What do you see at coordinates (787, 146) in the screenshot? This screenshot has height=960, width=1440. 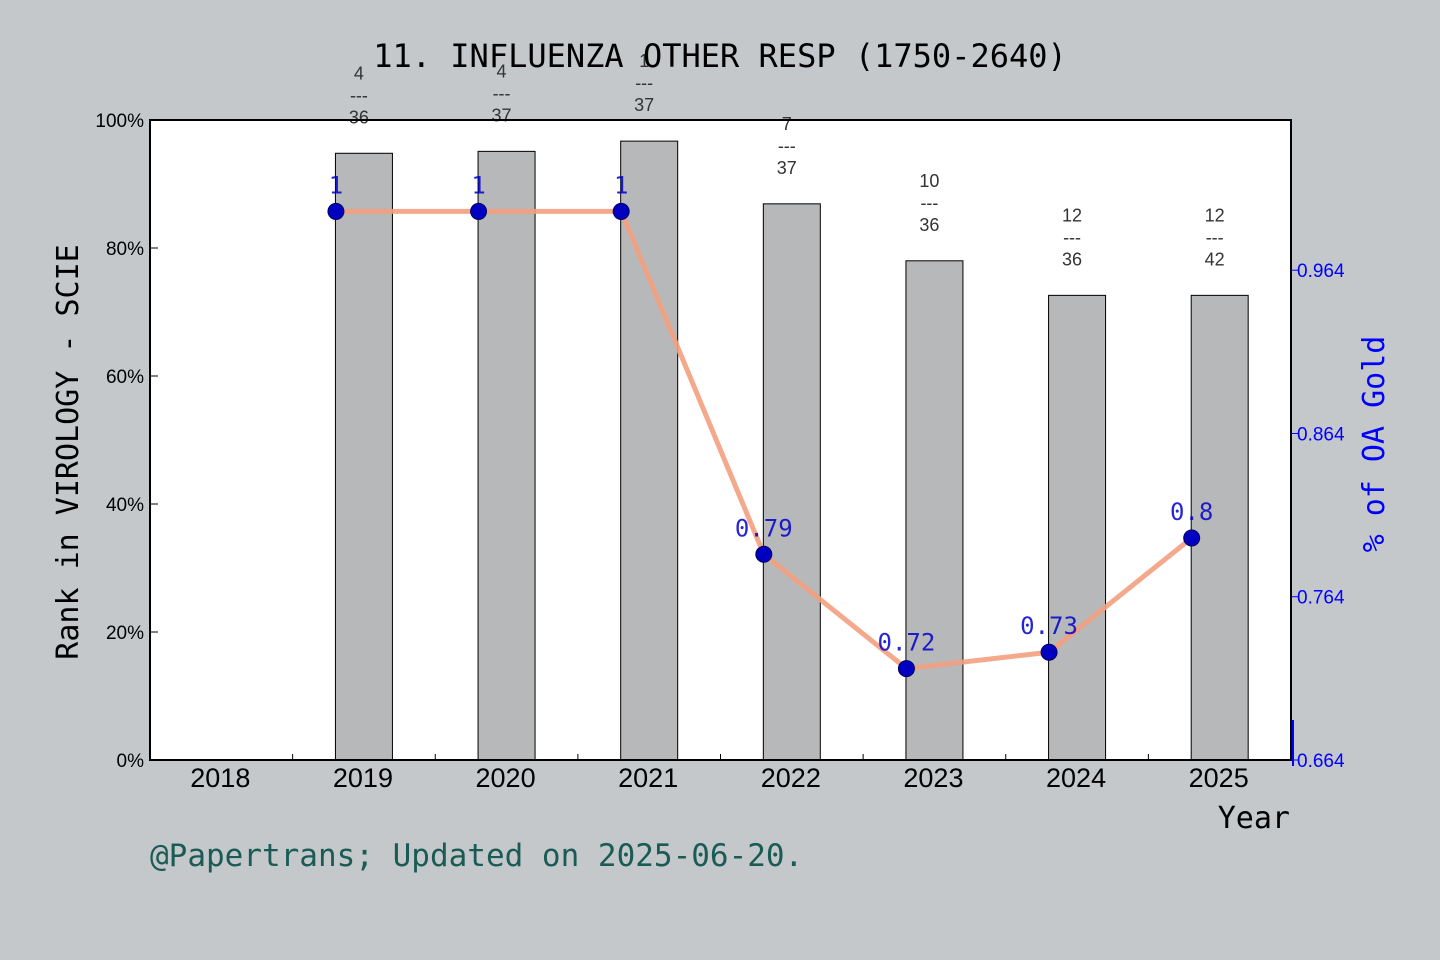 I see `rank-label-2022: 7 ---37` at bounding box center [787, 146].